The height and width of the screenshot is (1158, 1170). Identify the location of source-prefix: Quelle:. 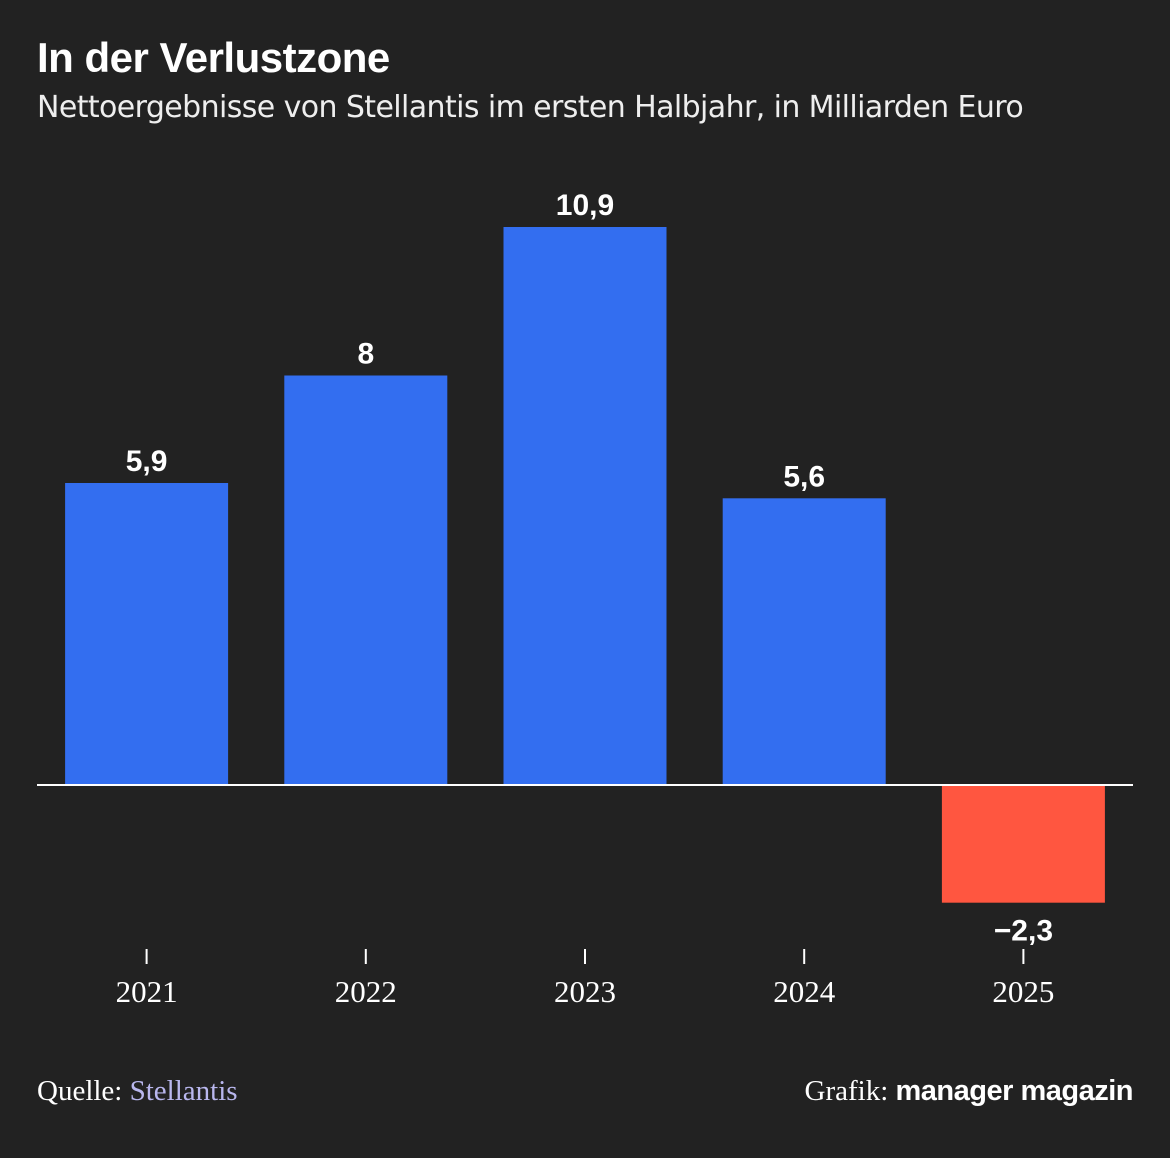
(80, 1091).